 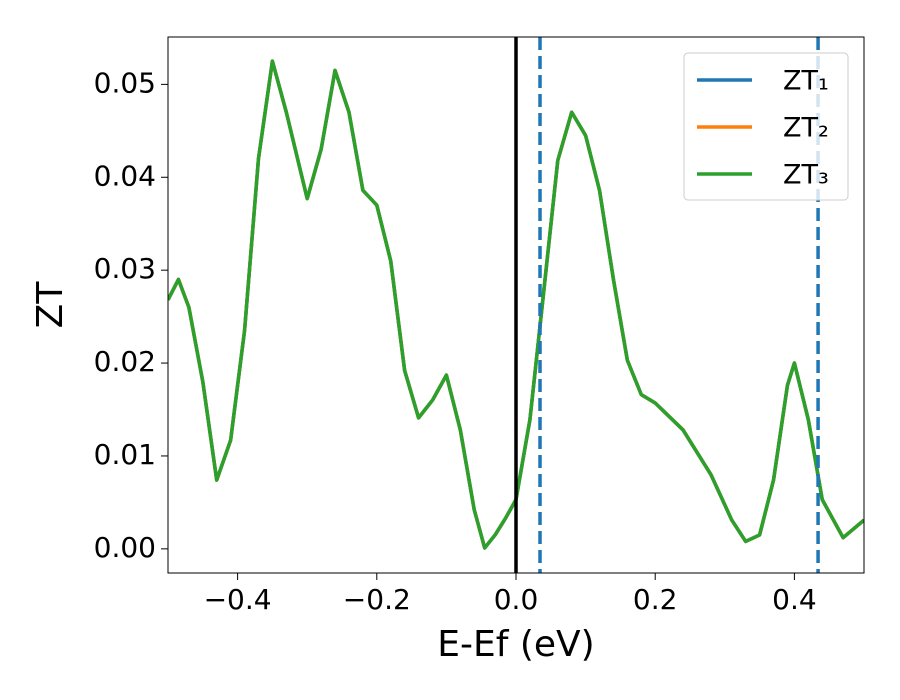 What do you see at coordinates (125, 361) in the screenshot?
I see `y-tick-label: 0.02` at bounding box center [125, 361].